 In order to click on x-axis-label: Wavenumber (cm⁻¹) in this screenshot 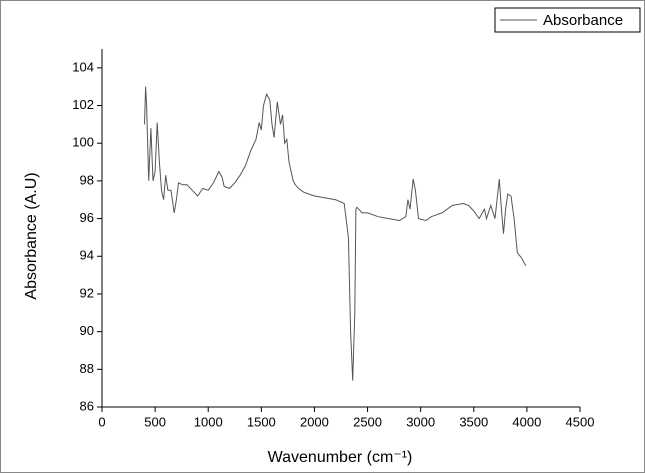, I will do `click(340, 457)`.